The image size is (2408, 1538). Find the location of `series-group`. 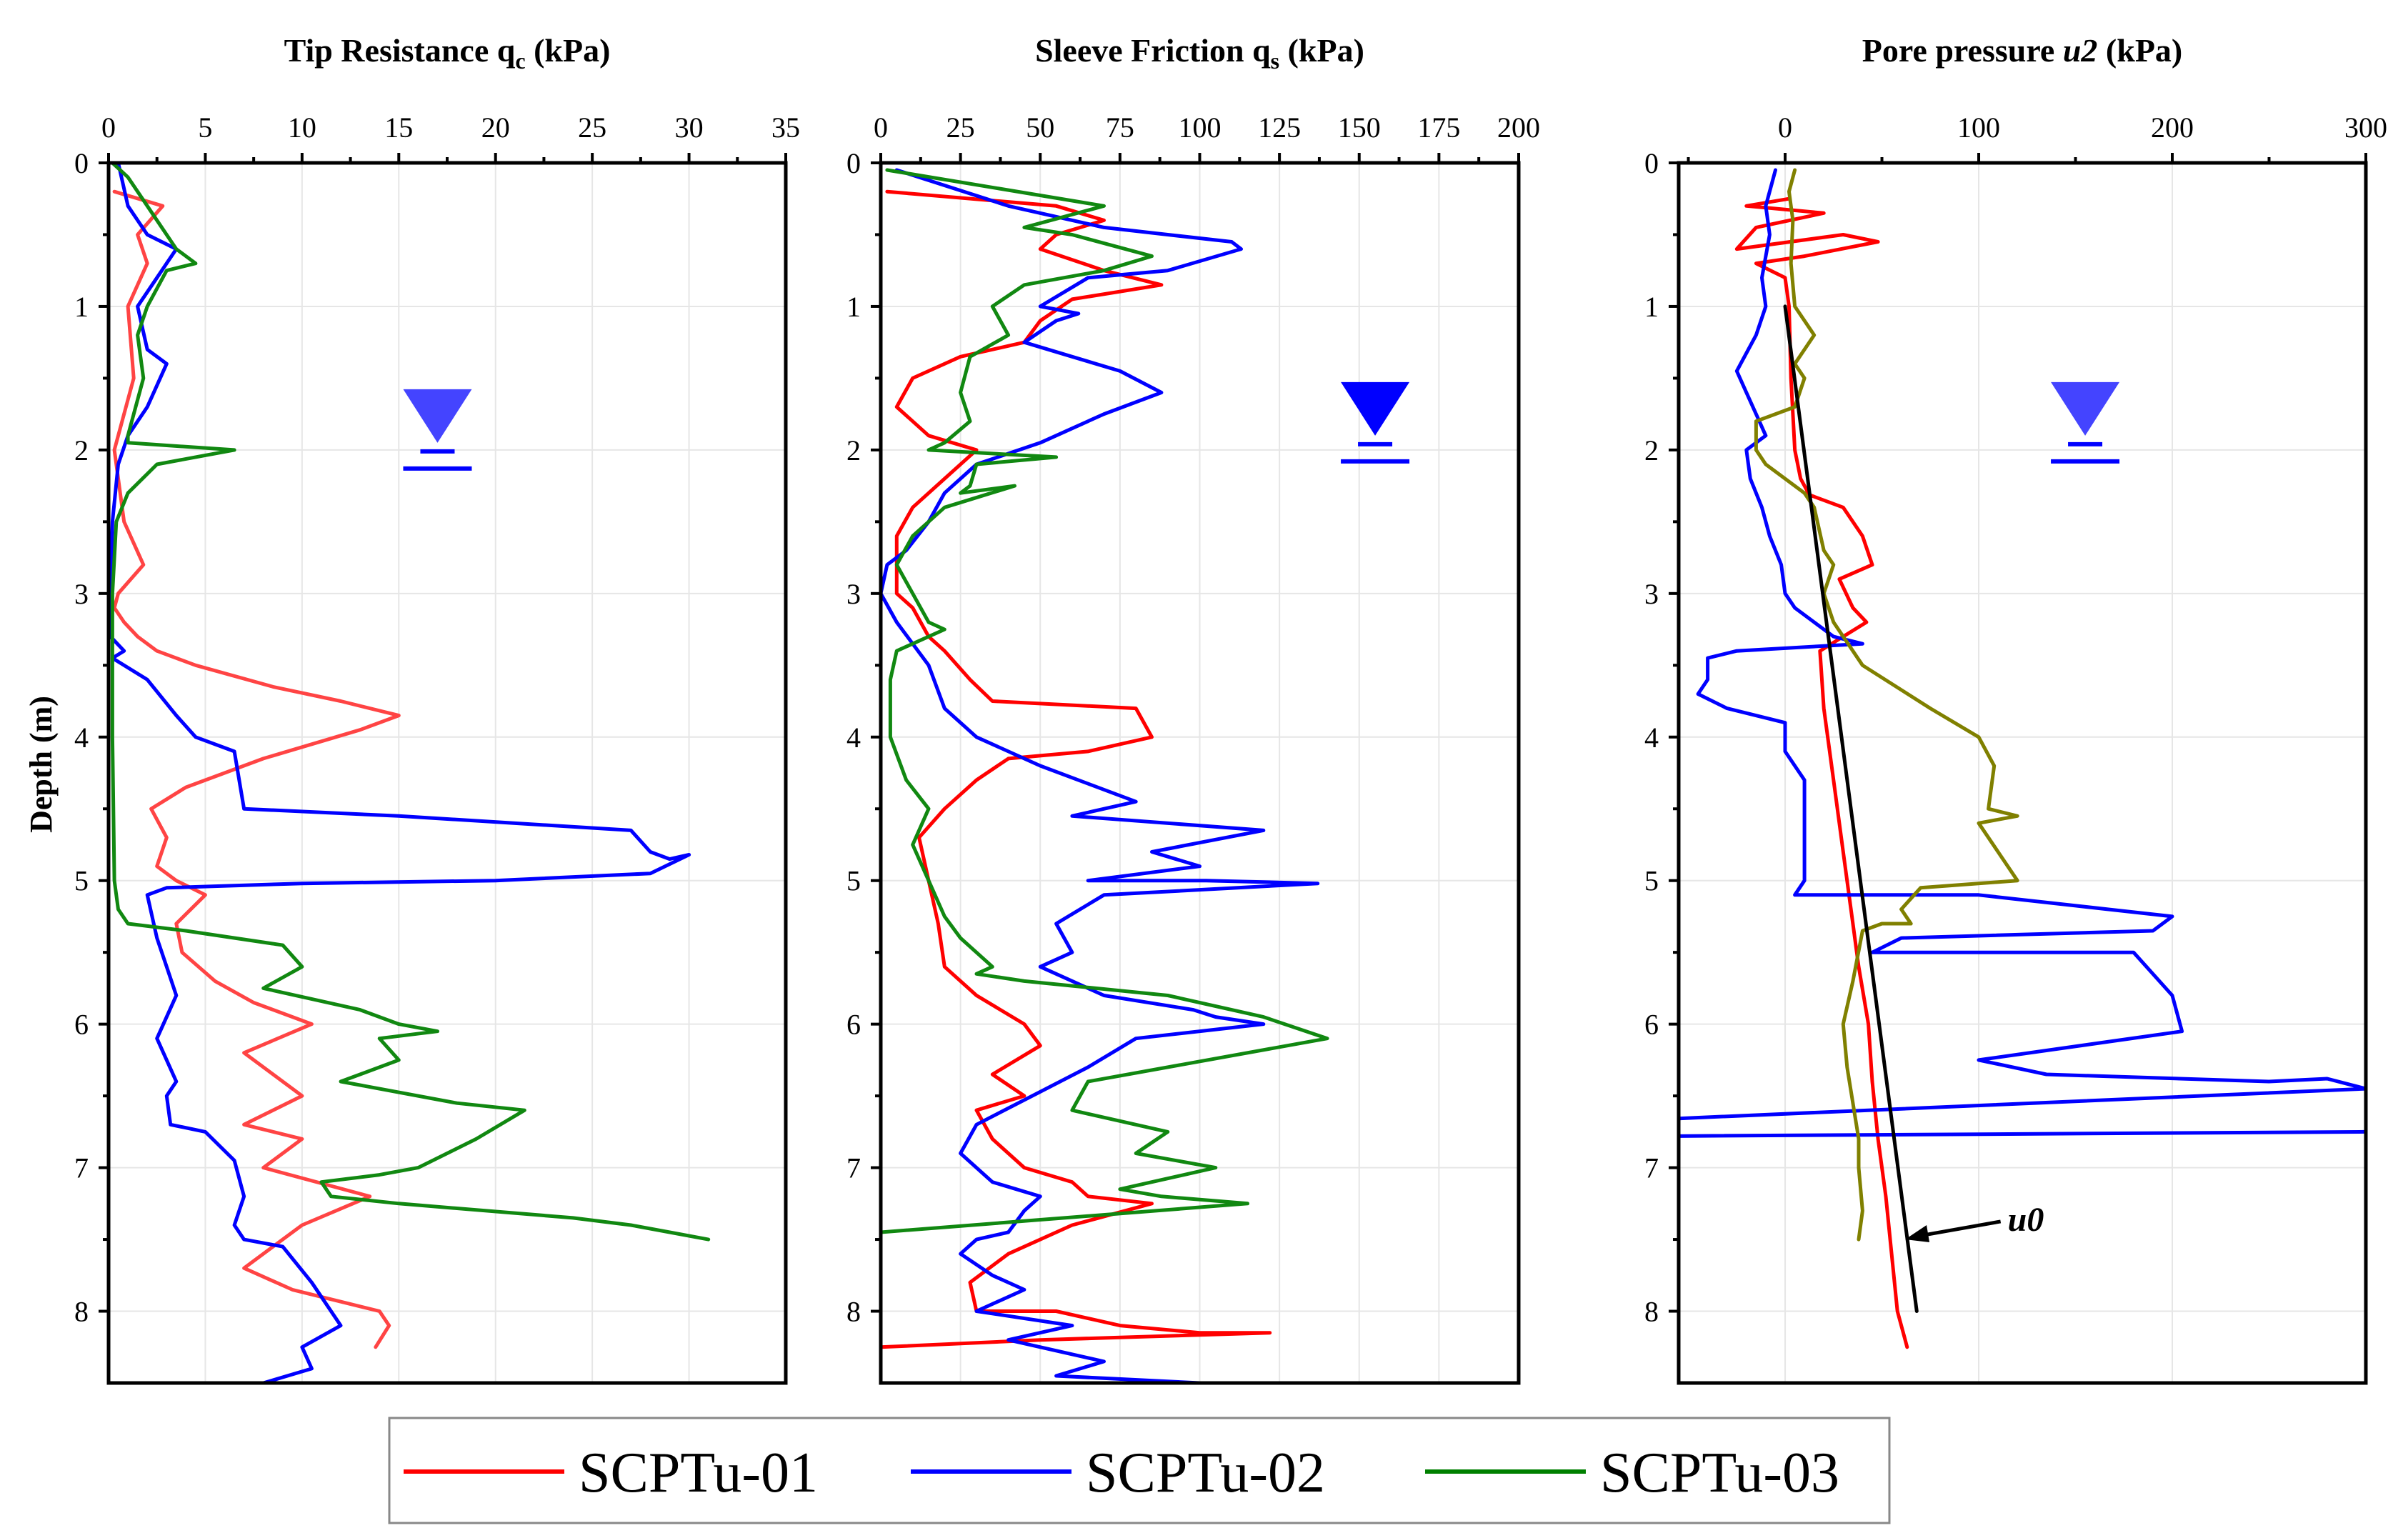

series-group is located at coordinates (1105, 775).